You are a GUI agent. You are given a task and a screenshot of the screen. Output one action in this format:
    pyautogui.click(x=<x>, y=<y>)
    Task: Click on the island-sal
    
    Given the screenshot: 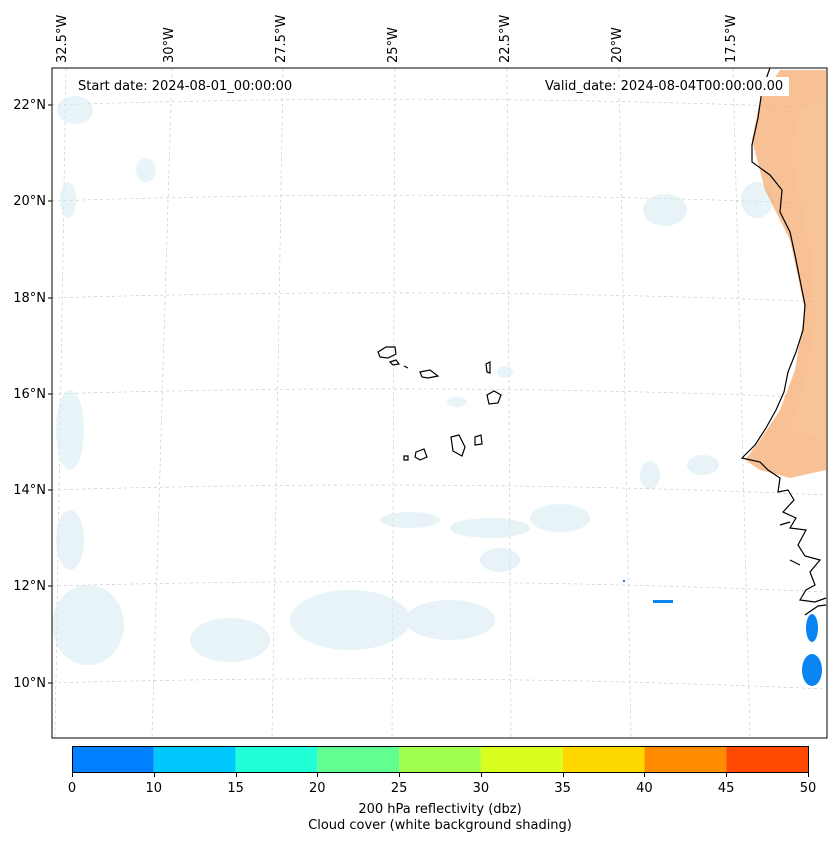 What is the action you would take?
    pyautogui.click(x=488, y=367)
    